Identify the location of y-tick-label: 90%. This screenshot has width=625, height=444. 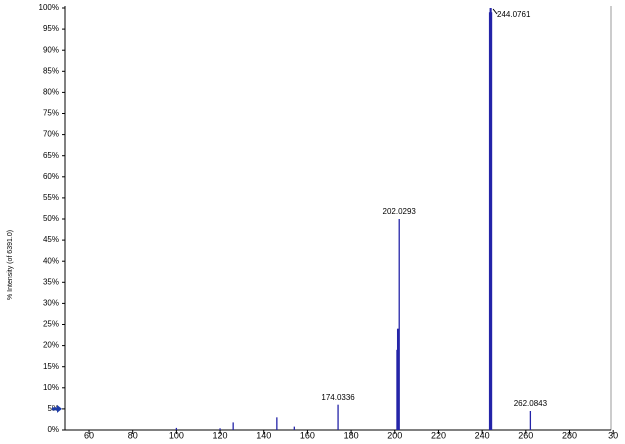
(51, 49).